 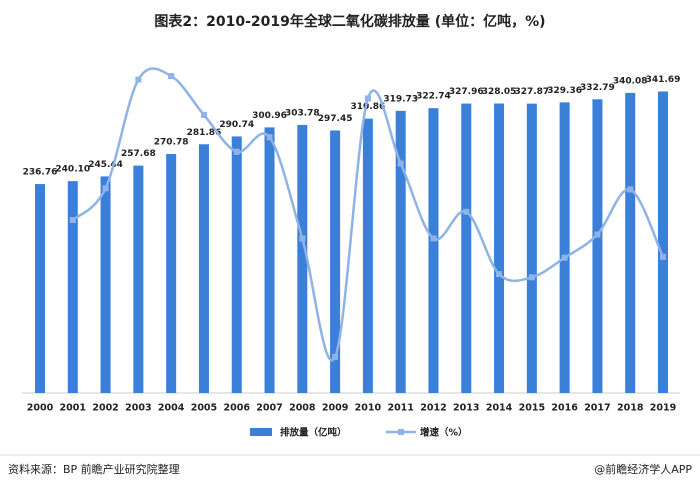 I want to click on x-tick-label: 2005, so click(x=204, y=408).